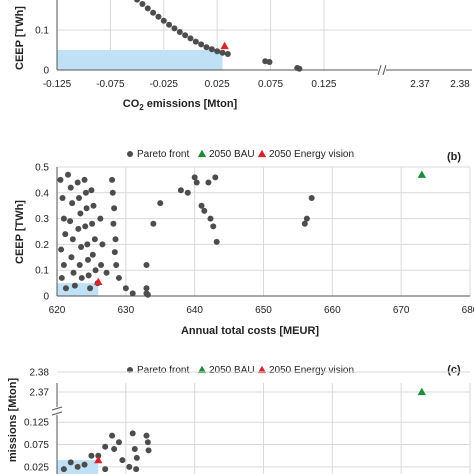 The width and height of the screenshot is (474, 474). Describe the element at coordinates (13, 420) in the screenshot. I see `panel-c-ylabel: missions [Mton]` at that location.